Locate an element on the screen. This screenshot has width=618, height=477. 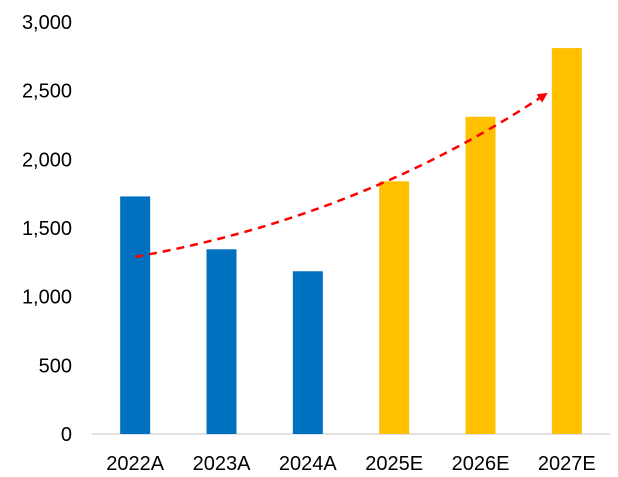
y-tick-label: 2,000 is located at coordinates (47, 160).